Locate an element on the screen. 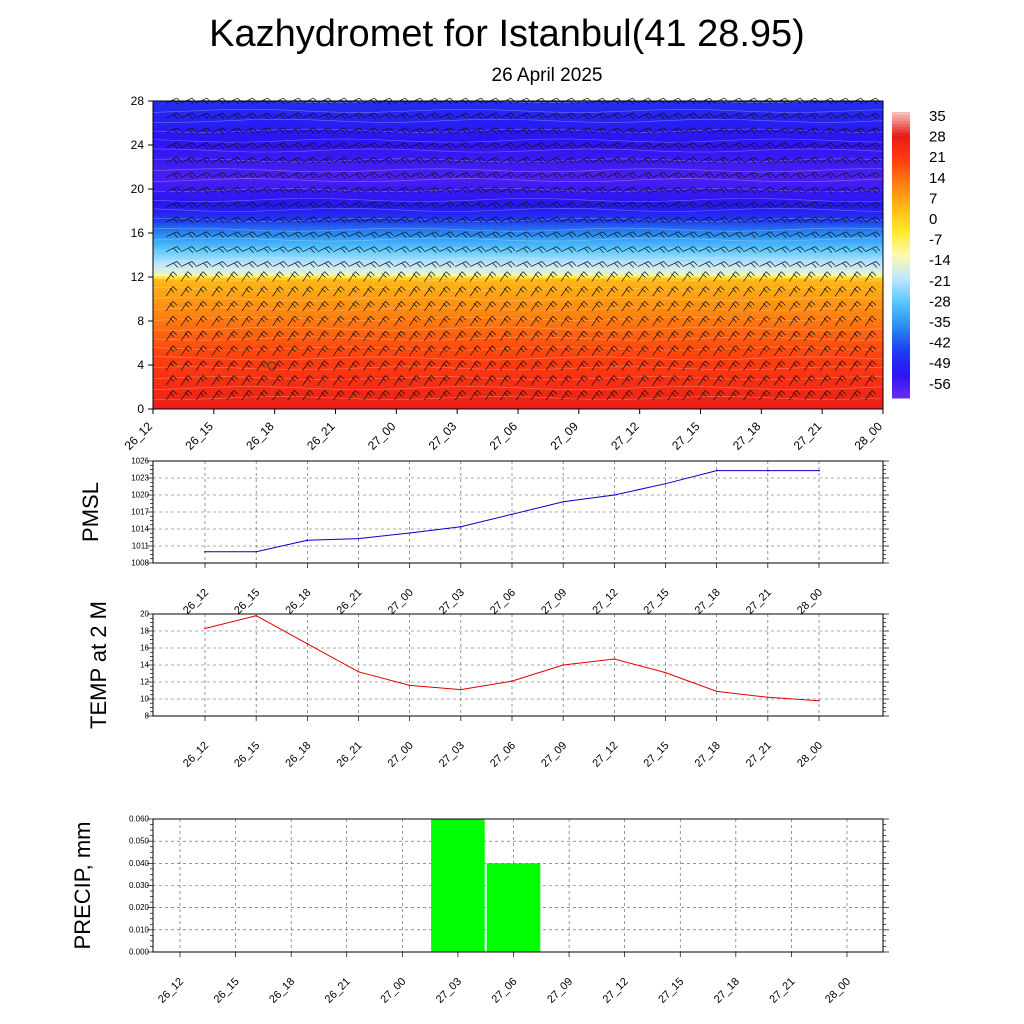  x-tick-label: 27_18 is located at coordinates (747, 436).